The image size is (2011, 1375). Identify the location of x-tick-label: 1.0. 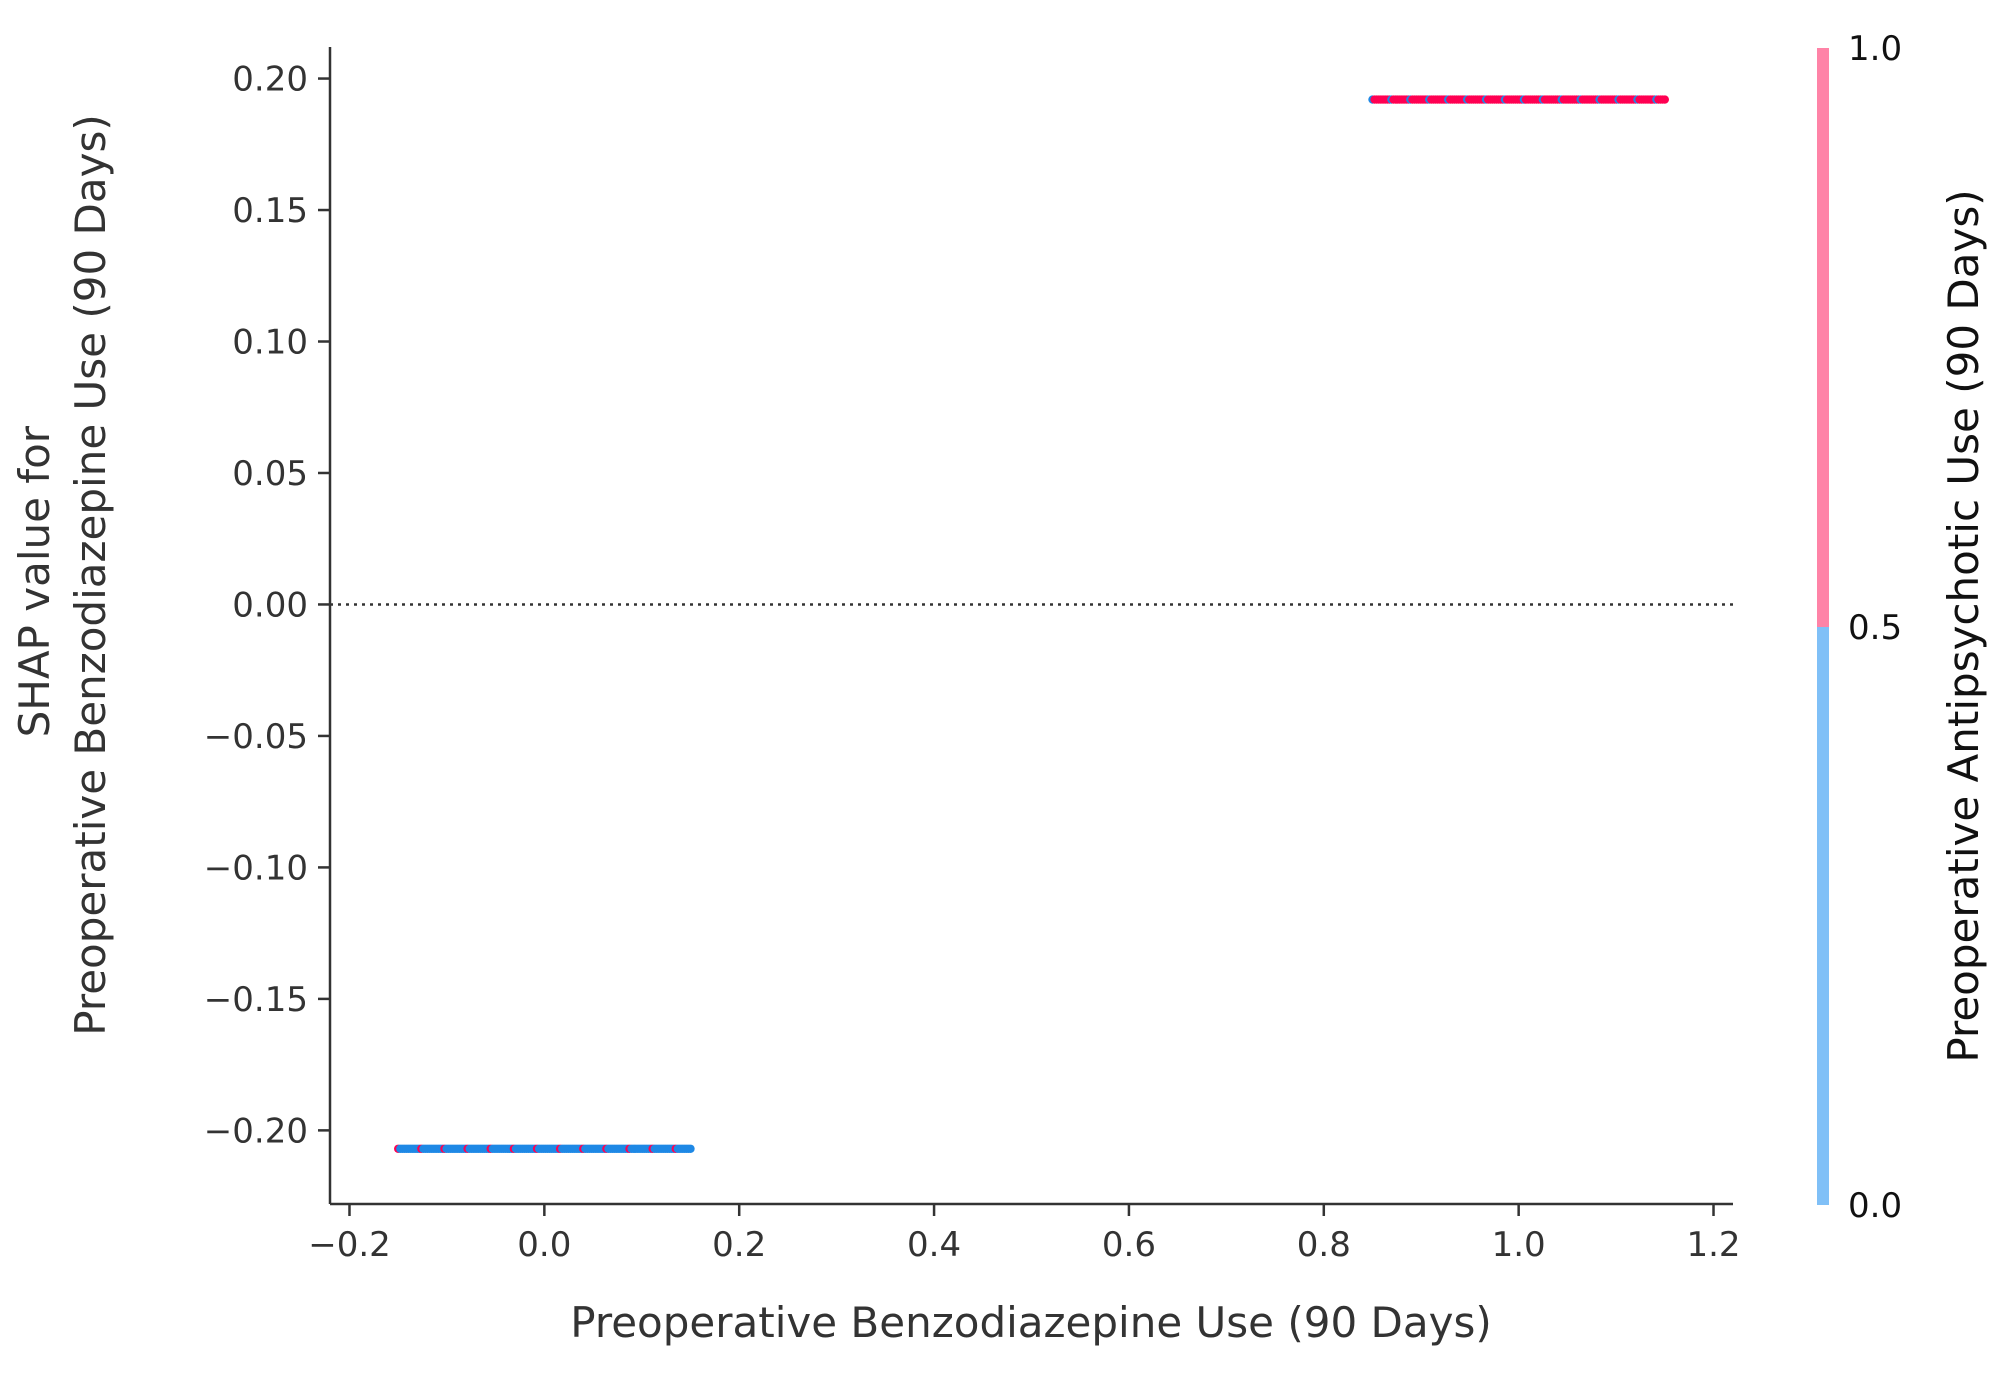
(1519, 1245).